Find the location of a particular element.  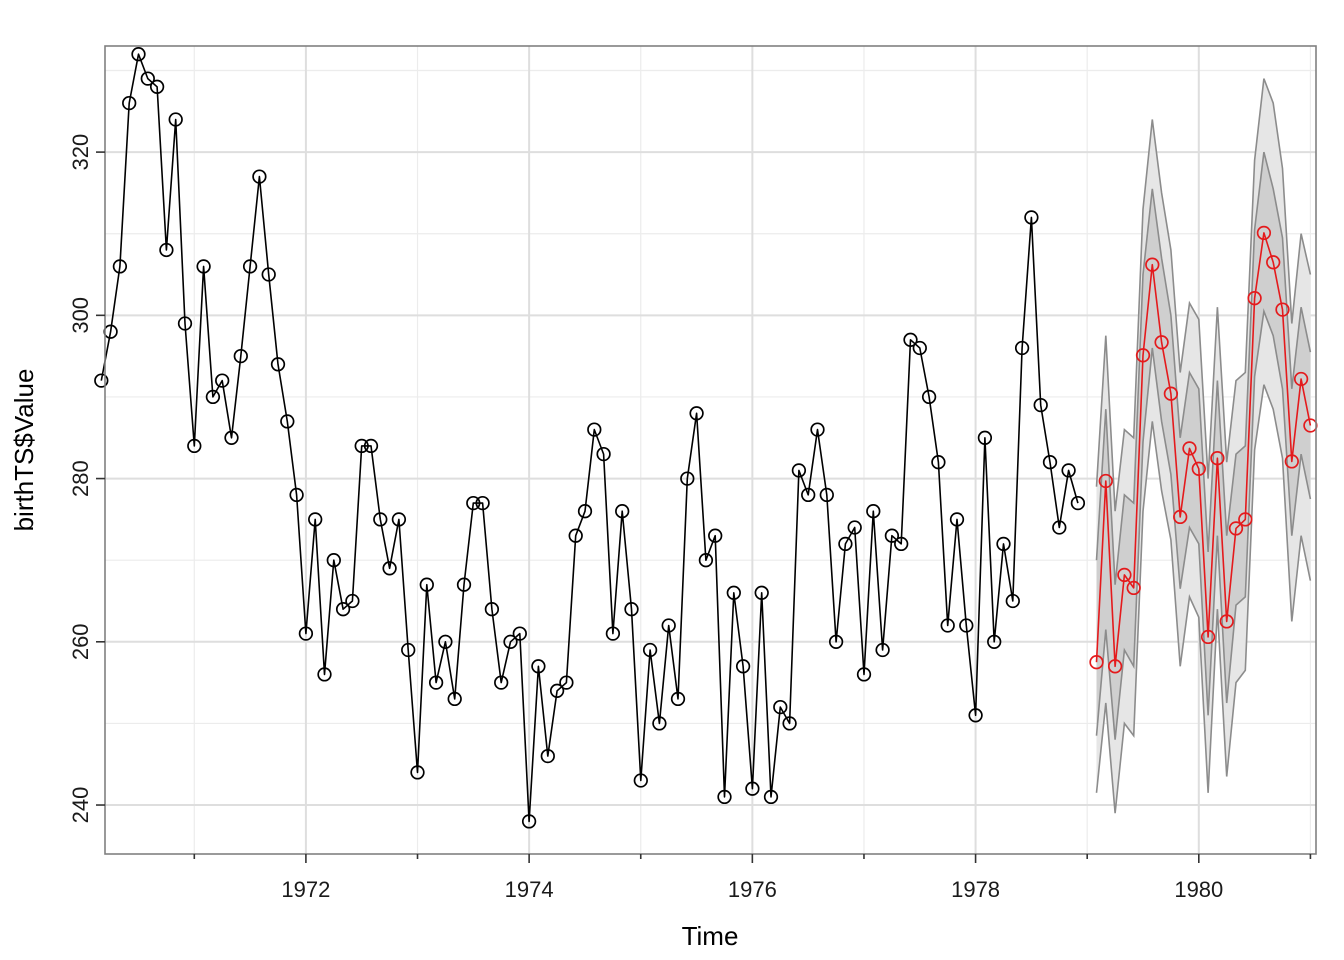

x-tick-label: 1980 is located at coordinates (1198, 889).